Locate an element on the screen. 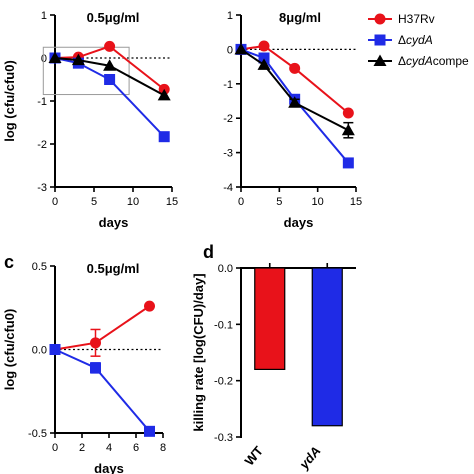 Image resolution: width=474 pixels, height=474 pixels. legend-text: compe is located at coordinates (451, 61).